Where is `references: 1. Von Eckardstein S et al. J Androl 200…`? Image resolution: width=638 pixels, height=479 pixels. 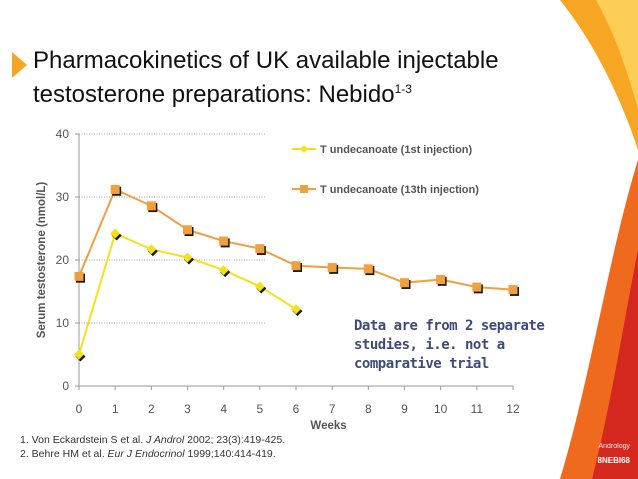 references: 1. Von Eckardstein S et al. J Androl 200… is located at coordinates (152, 447).